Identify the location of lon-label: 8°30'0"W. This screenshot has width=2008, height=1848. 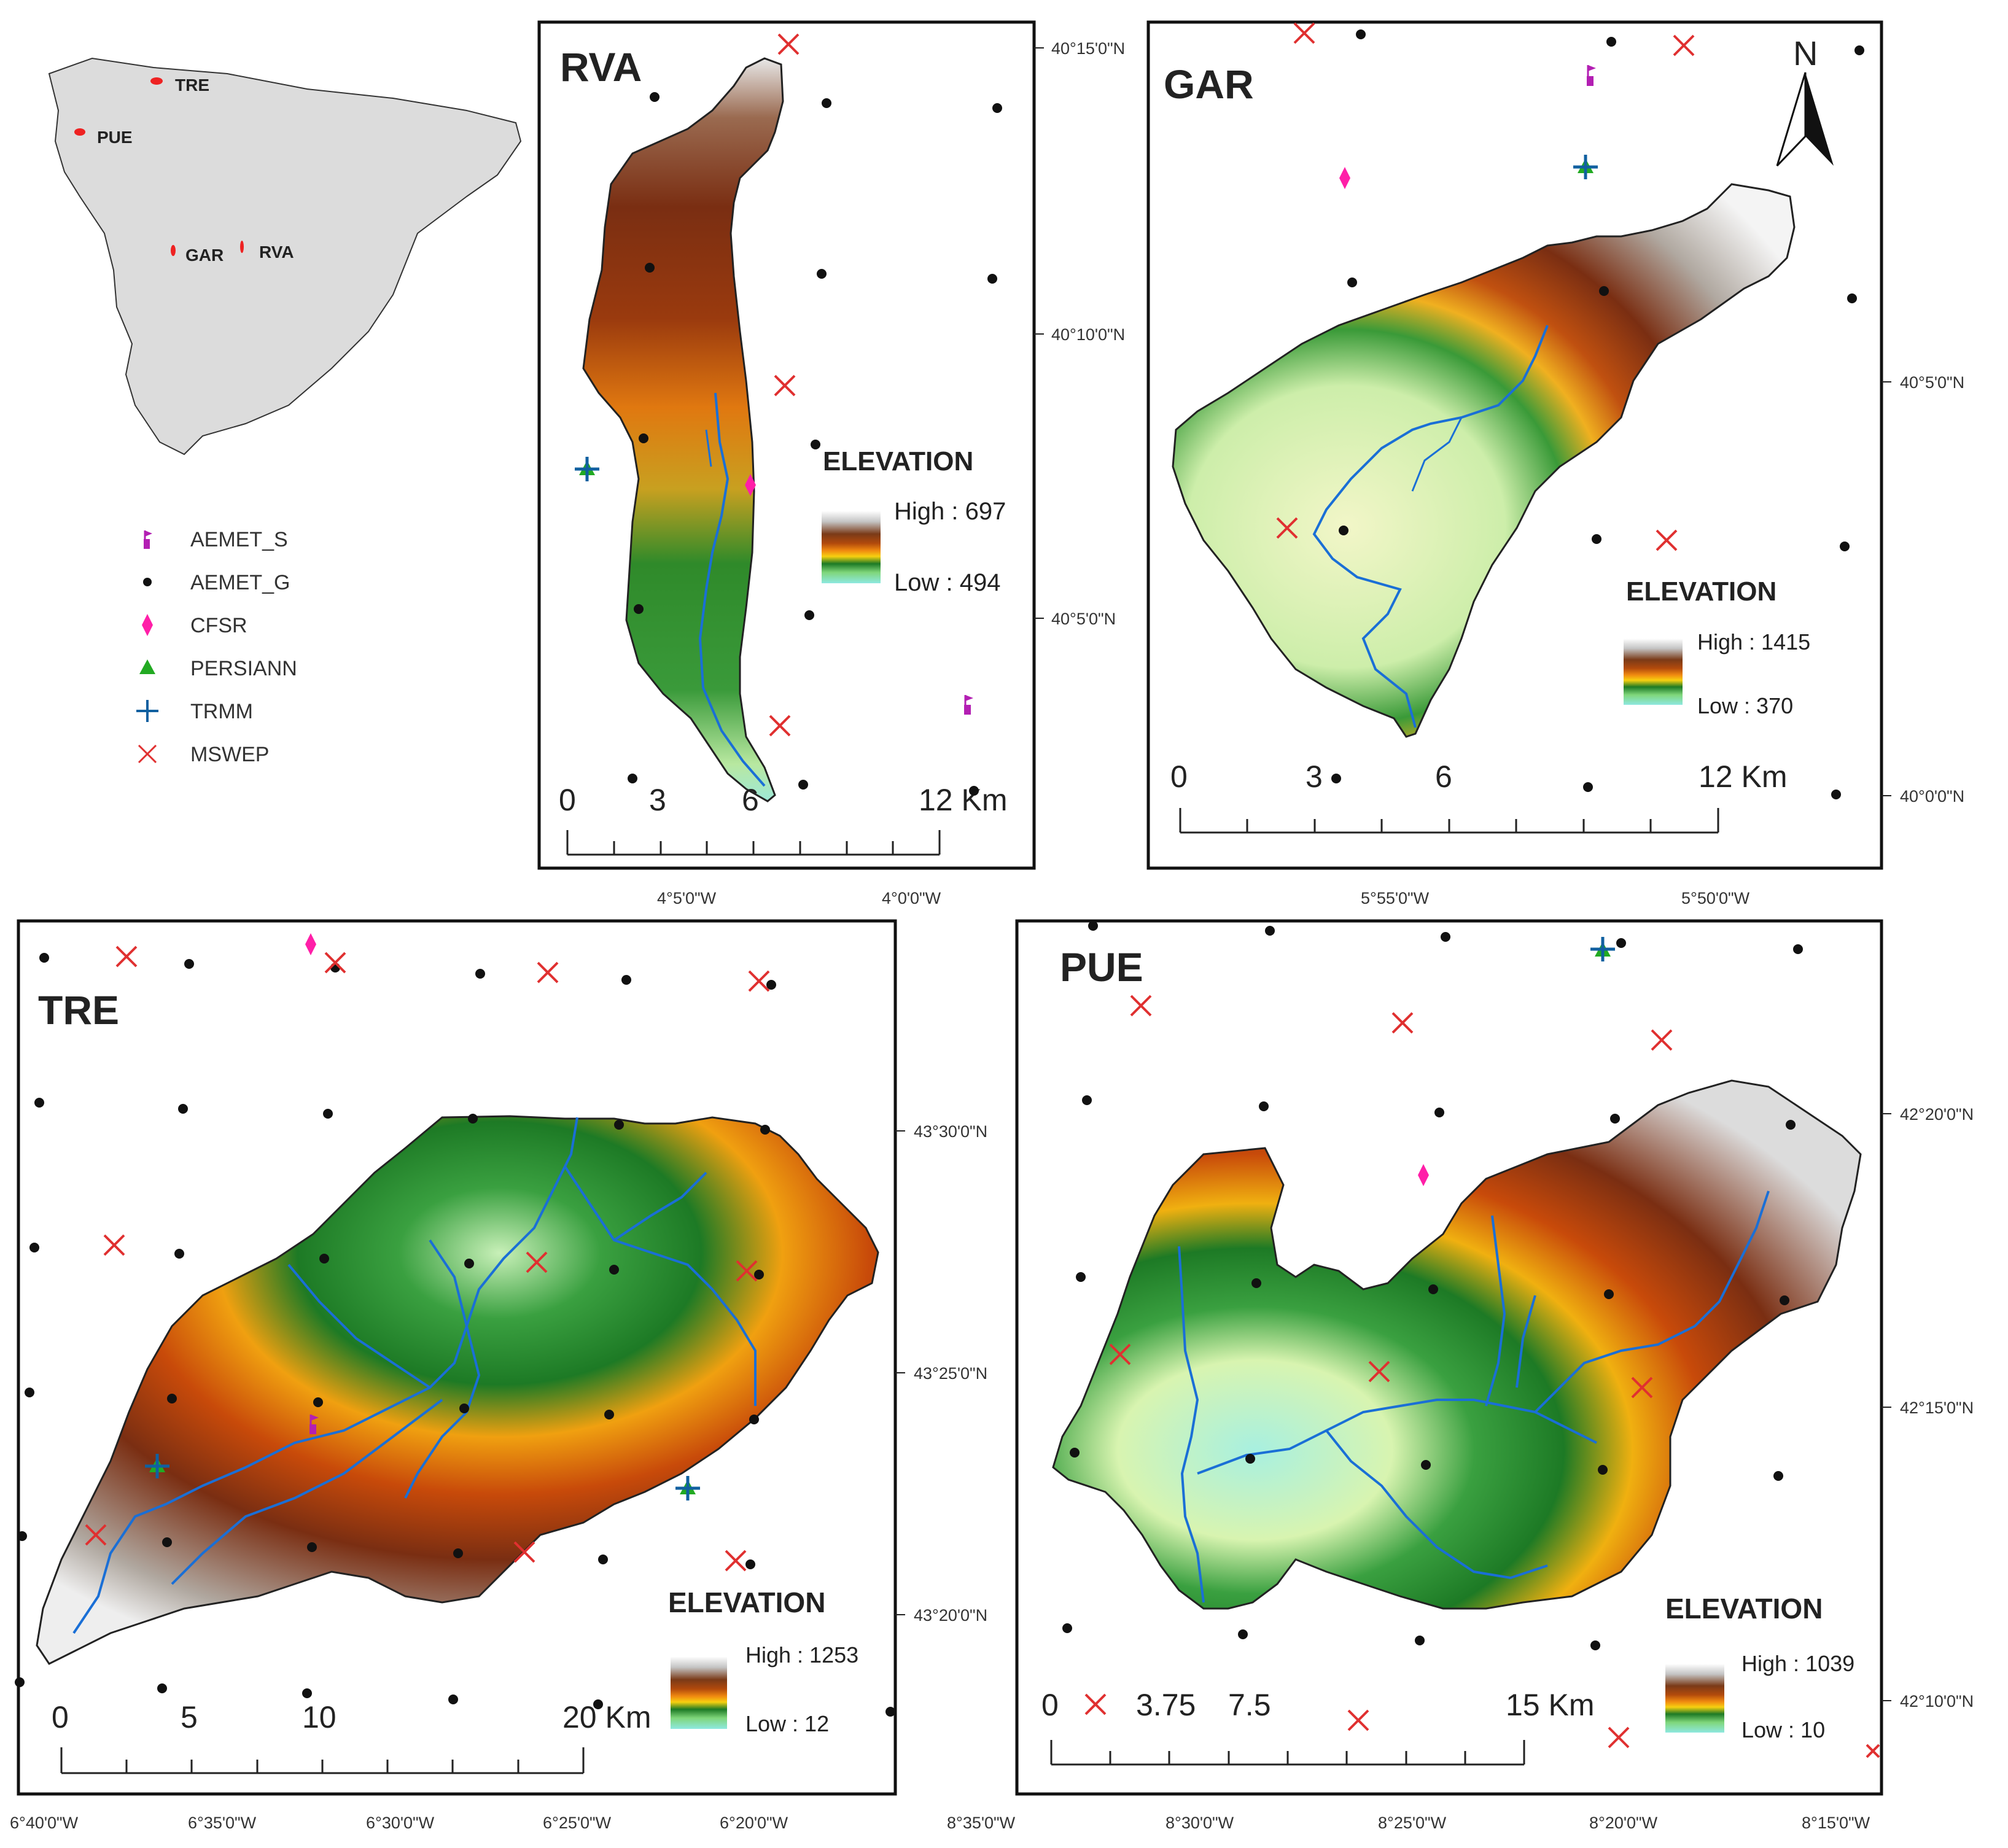
(1199, 1823).